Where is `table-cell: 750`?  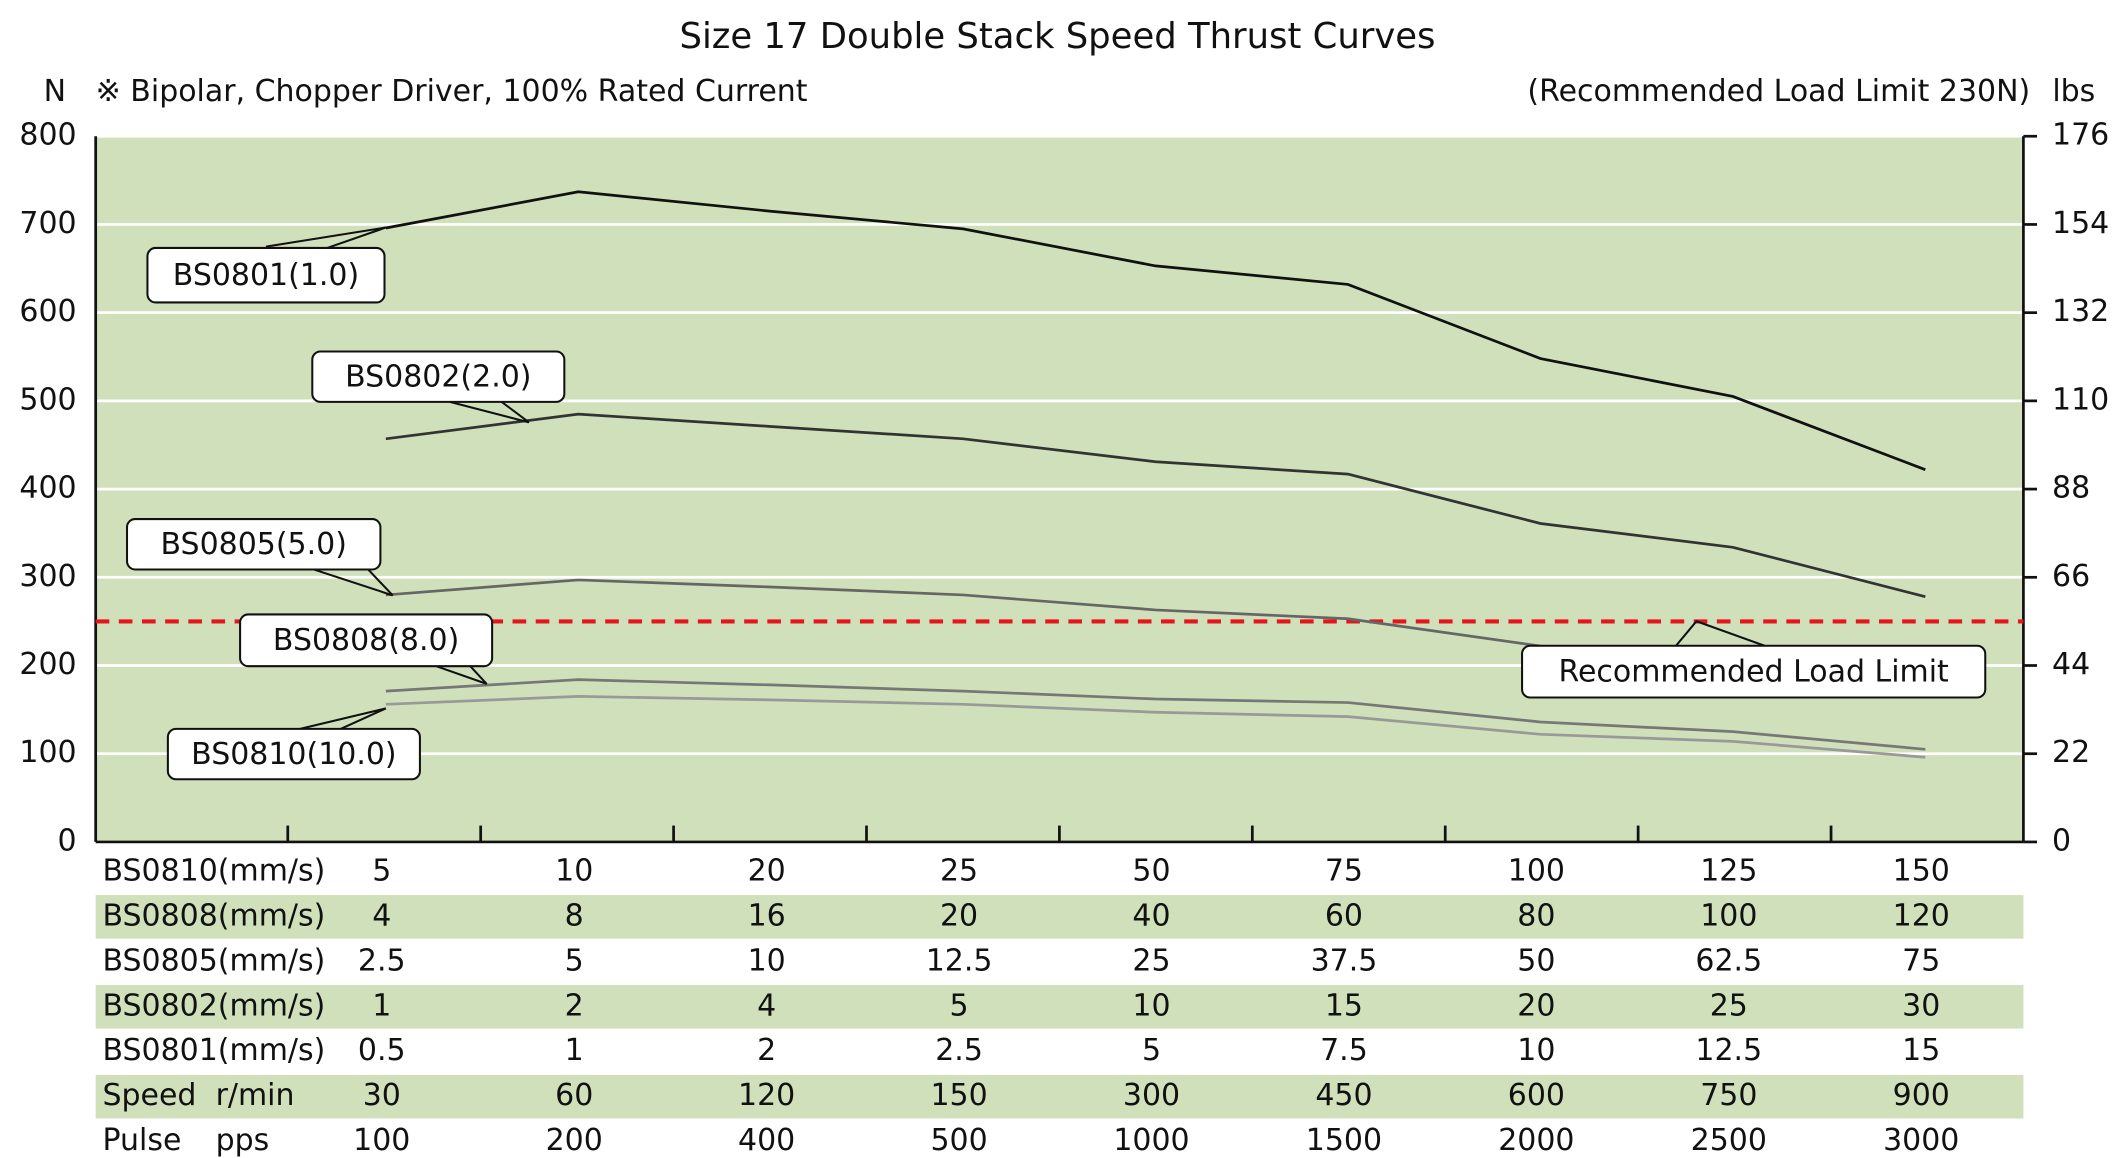 table-cell: 750 is located at coordinates (1728, 1095).